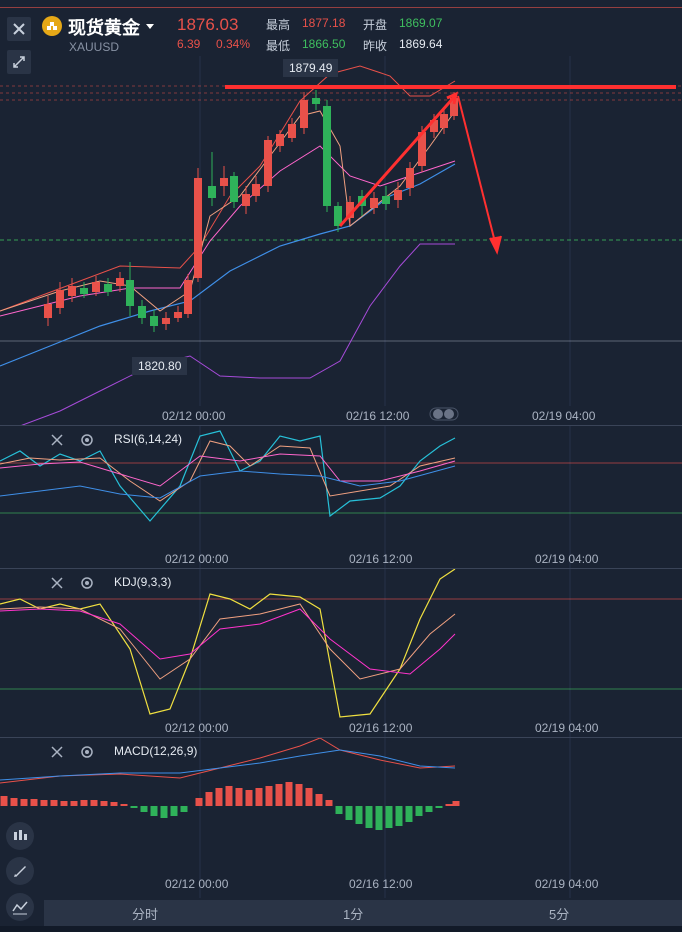  Describe the element at coordinates (150, 26) in the screenshot. I see `caret-down-icon` at that location.